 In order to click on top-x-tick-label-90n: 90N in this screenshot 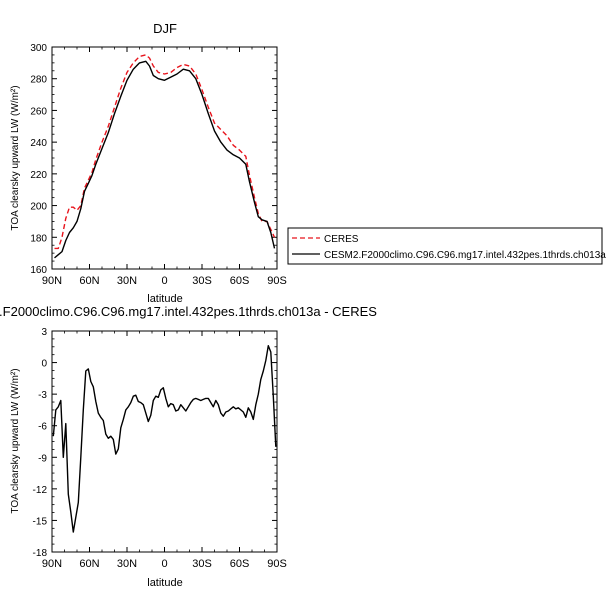, I will do `click(52, 281)`.